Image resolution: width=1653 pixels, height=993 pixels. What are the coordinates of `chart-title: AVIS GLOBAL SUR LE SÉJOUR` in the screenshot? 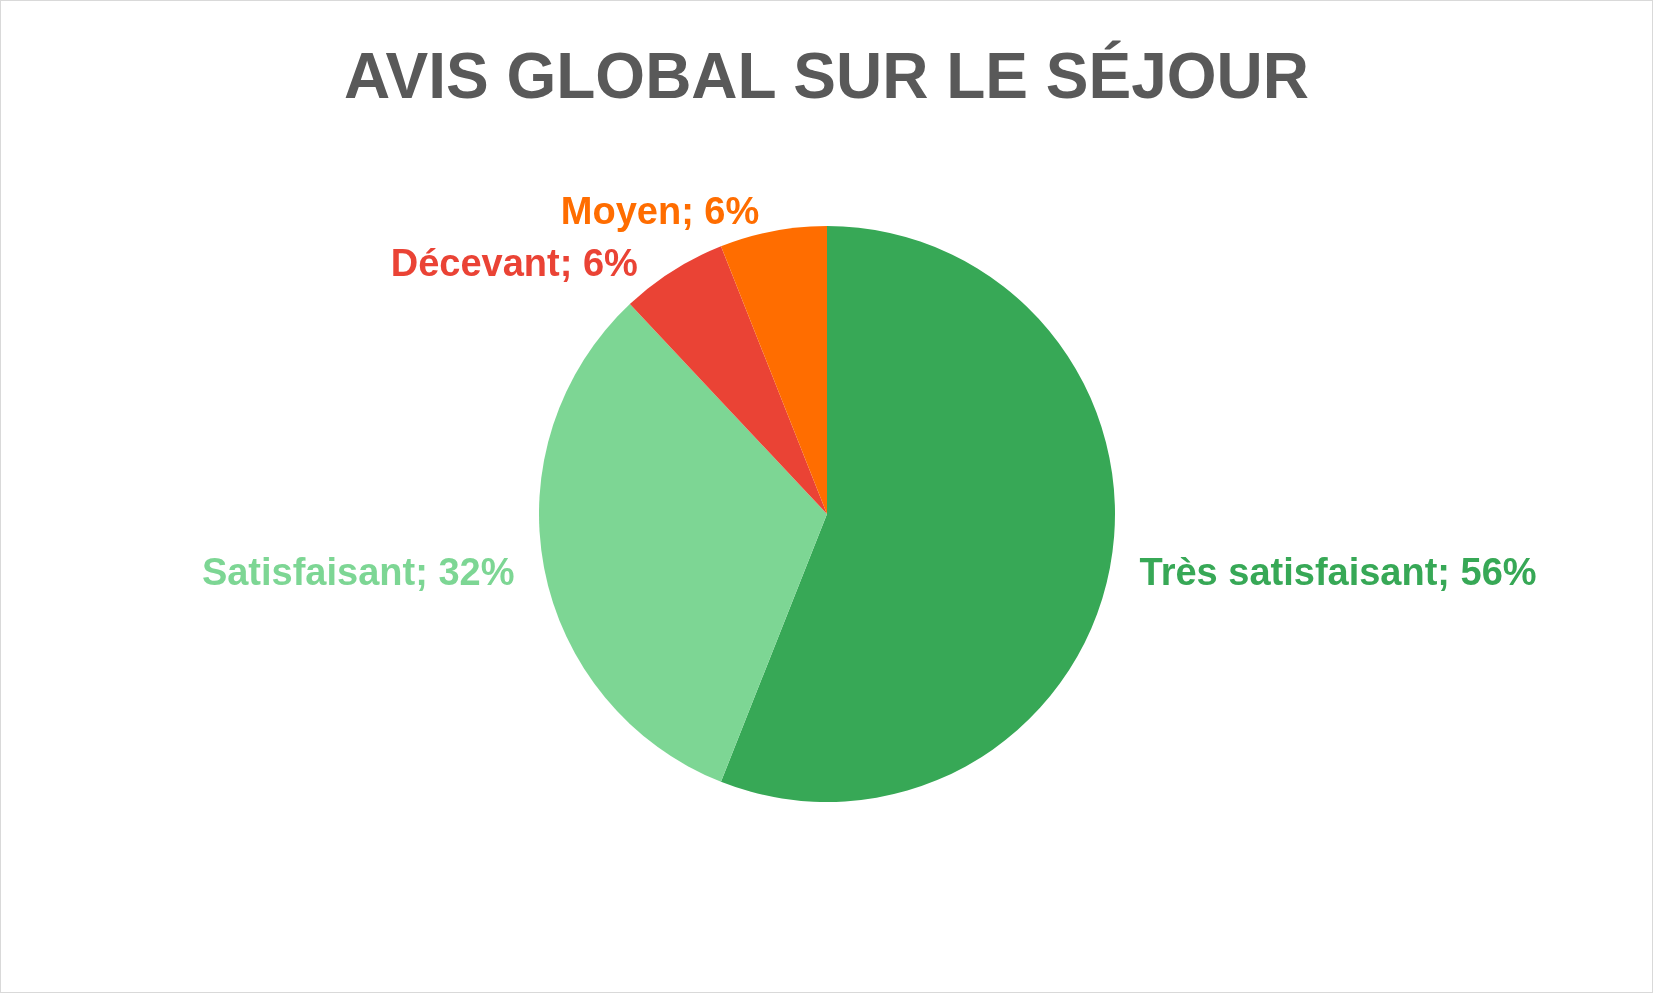 It's located at (826, 76).